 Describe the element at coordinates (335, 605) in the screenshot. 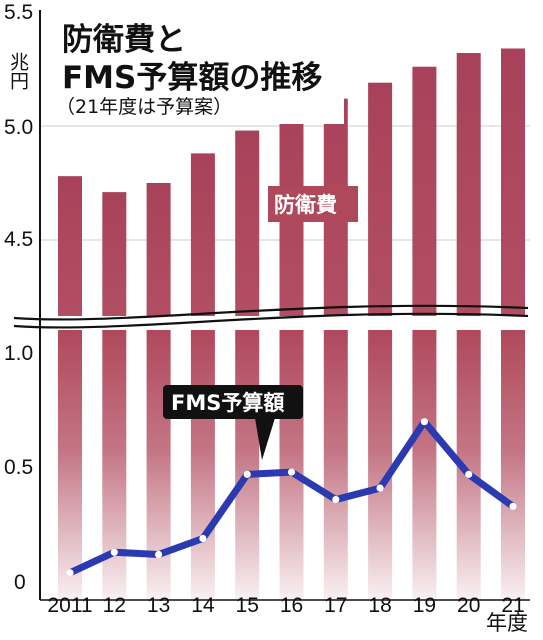

I see `x-tick-label: 17` at that location.